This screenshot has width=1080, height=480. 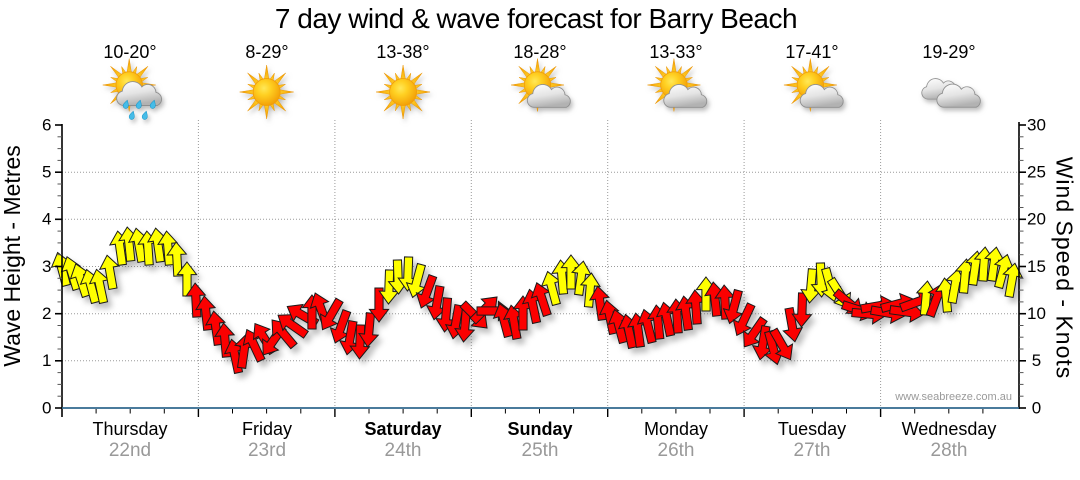 What do you see at coordinates (675, 52) in the screenshot?
I see `svg-text: 13-33°` at bounding box center [675, 52].